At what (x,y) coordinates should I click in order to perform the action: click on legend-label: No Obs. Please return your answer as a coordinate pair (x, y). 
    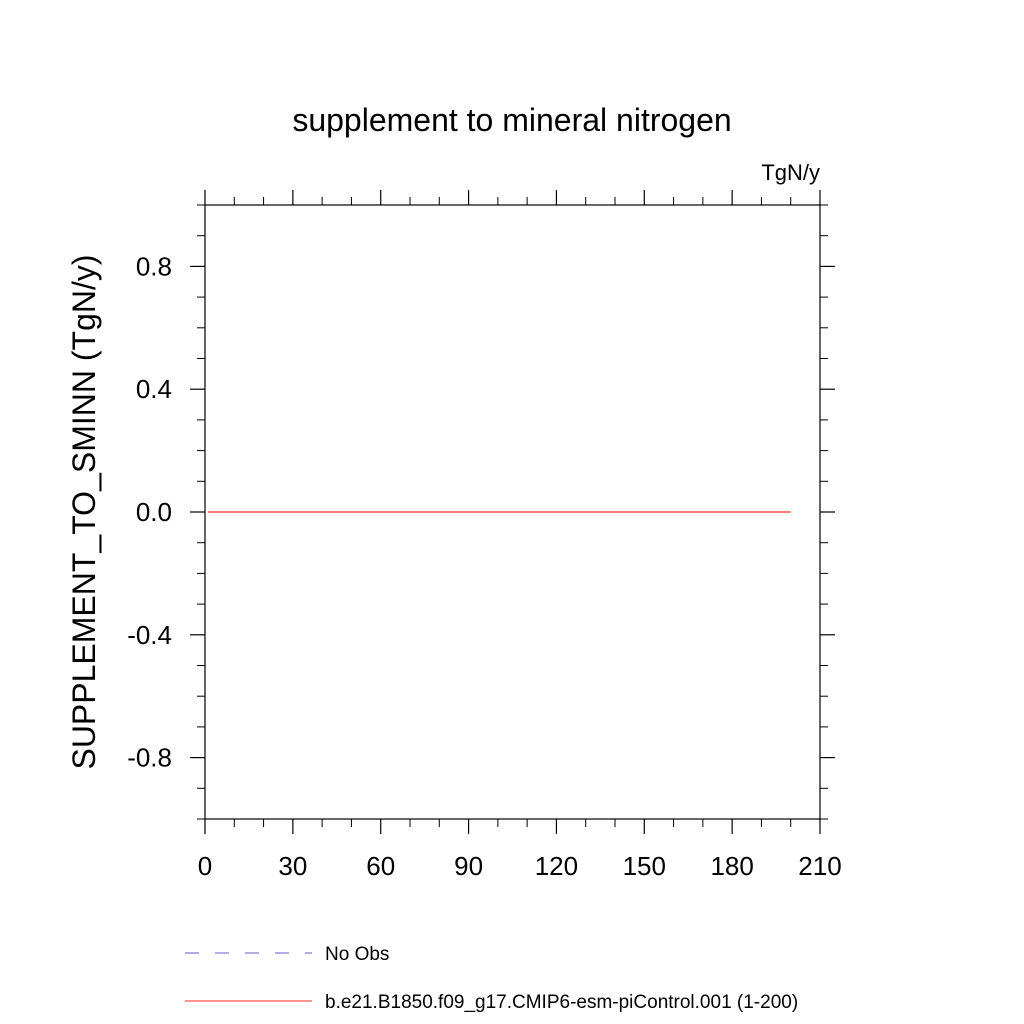
    Looking at the image, I should click on (357, 954).